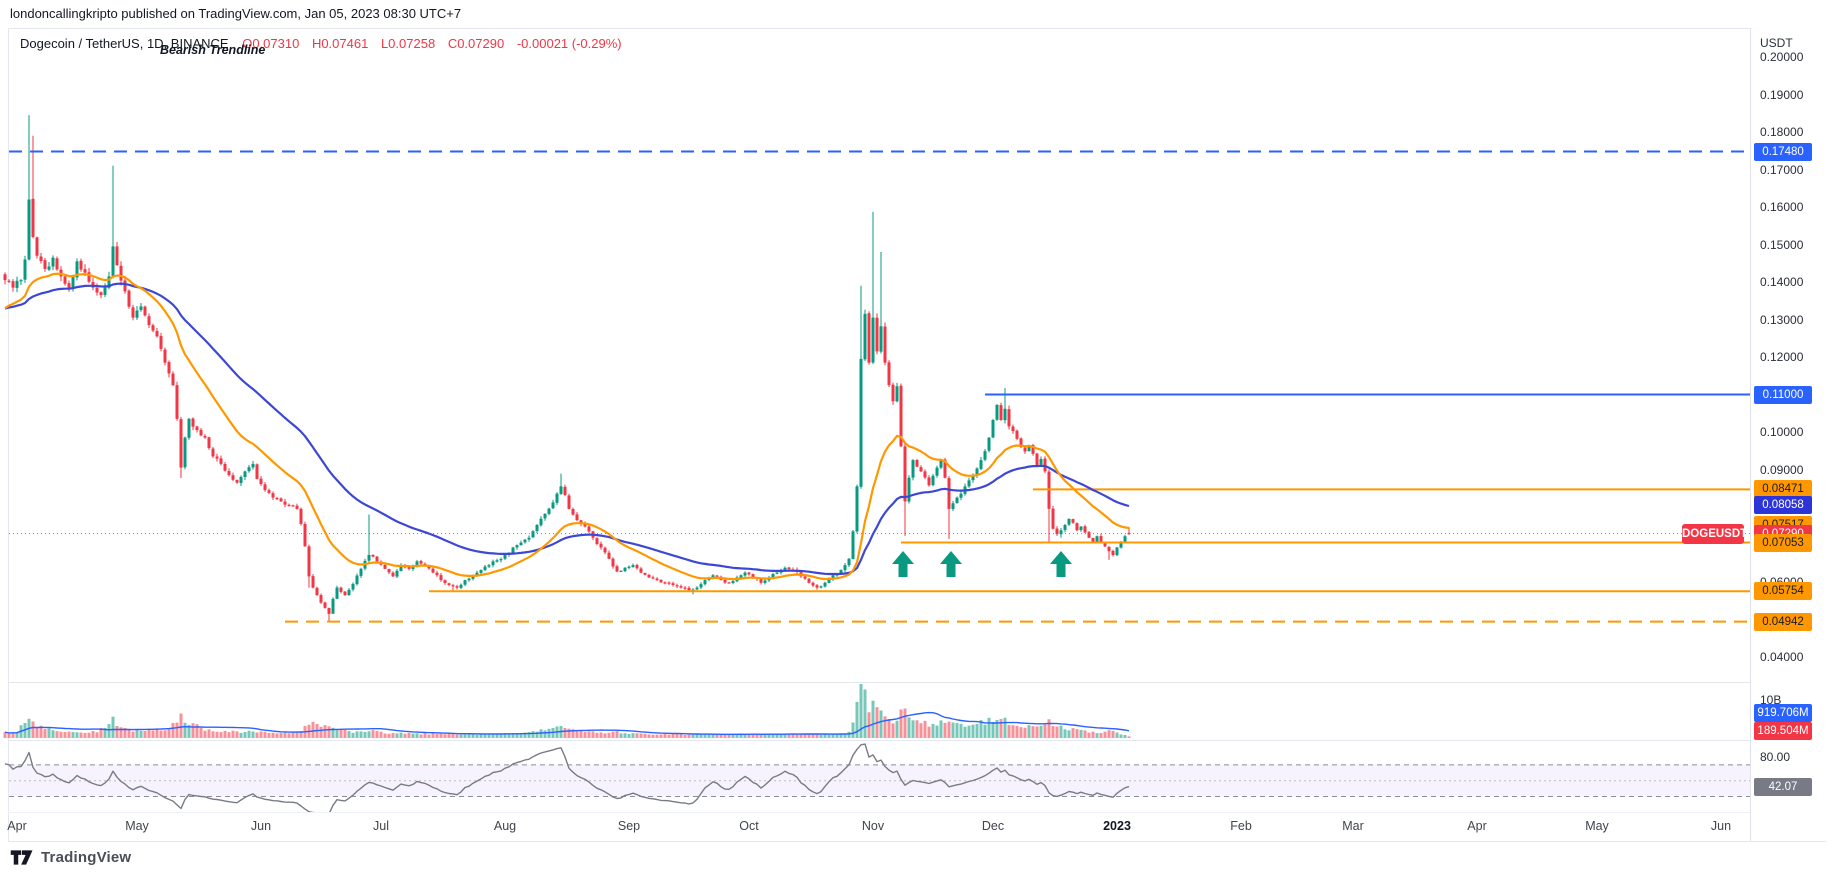 This screenshot has width=1834, height=875. I want to click on footer-branding: TradingView, so click(70, 857).